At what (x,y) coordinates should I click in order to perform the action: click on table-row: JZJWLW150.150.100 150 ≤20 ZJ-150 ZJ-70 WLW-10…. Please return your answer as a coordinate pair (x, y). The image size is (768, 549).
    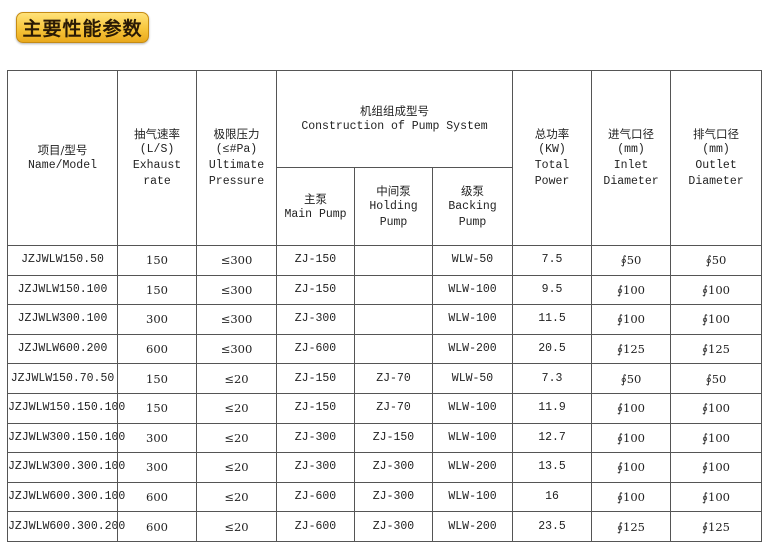
    Looking at the image, I should click on (385, 408).